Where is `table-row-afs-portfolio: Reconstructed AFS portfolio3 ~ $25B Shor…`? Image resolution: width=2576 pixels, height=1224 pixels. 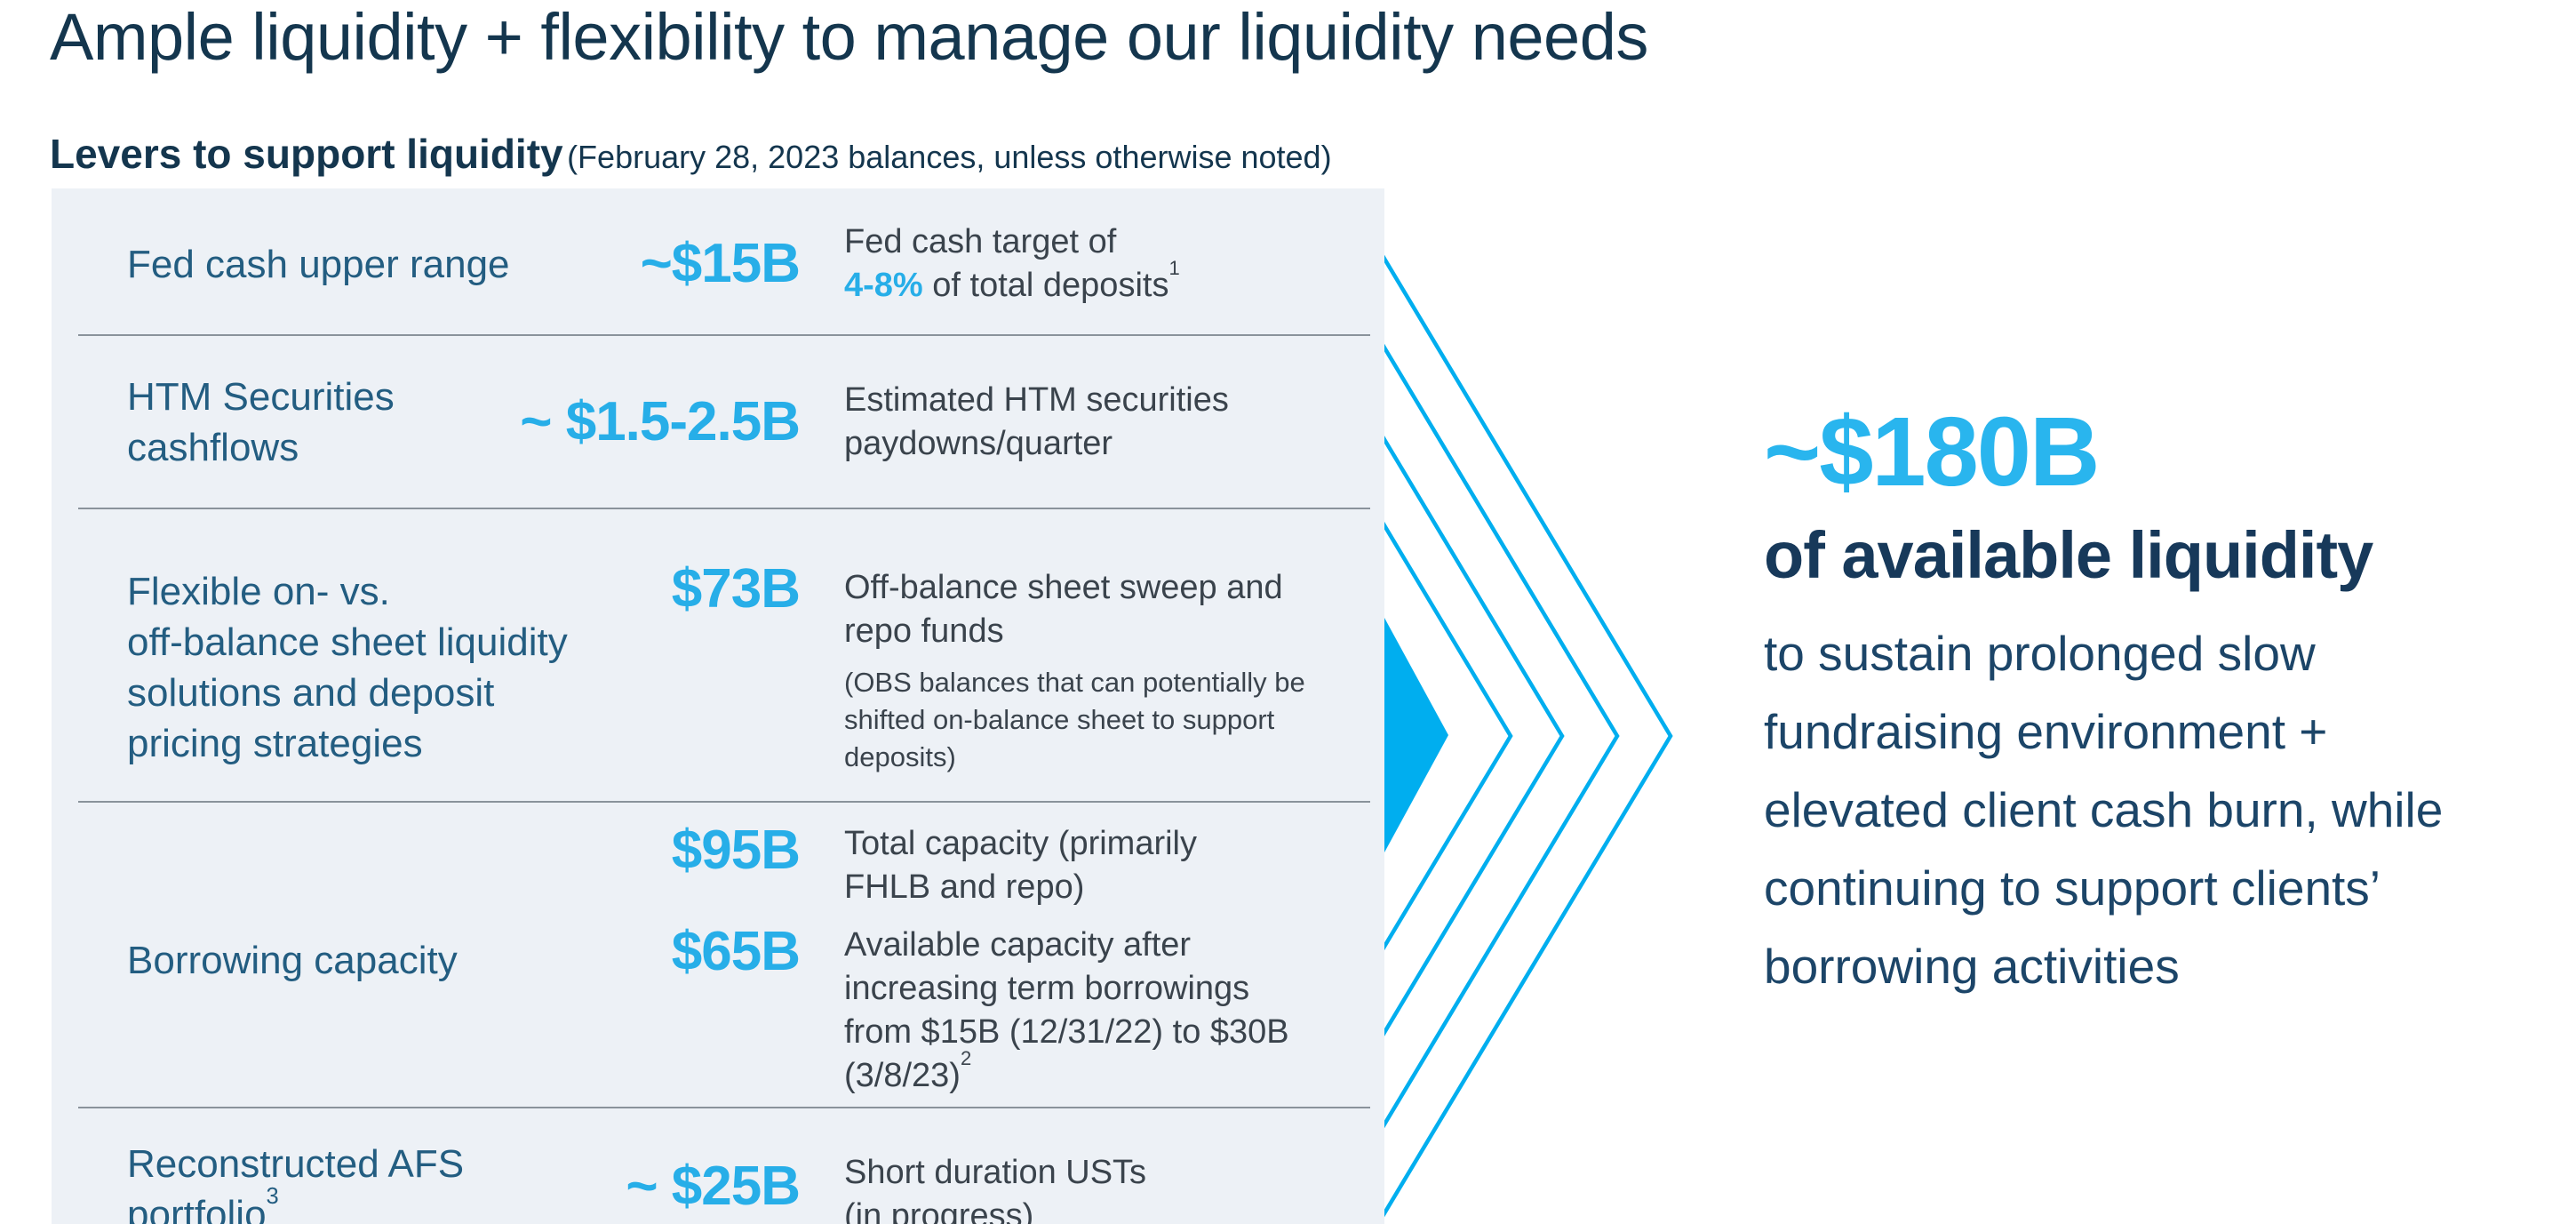 table-row-afs-portfolio: Reconstructed AFS portfolio3 ~ $25B Shor… is located at coordinates (724, 1165).